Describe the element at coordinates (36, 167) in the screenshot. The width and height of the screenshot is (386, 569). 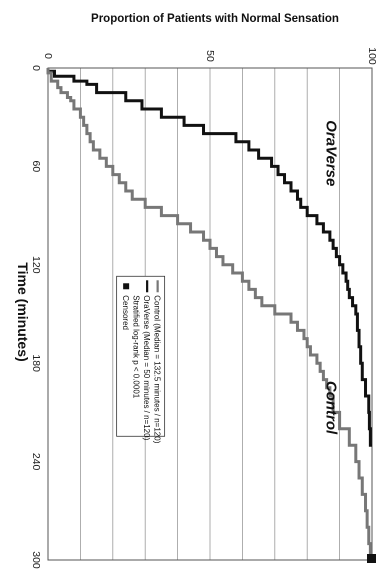
I see `time-tick-label: 60` at that location.